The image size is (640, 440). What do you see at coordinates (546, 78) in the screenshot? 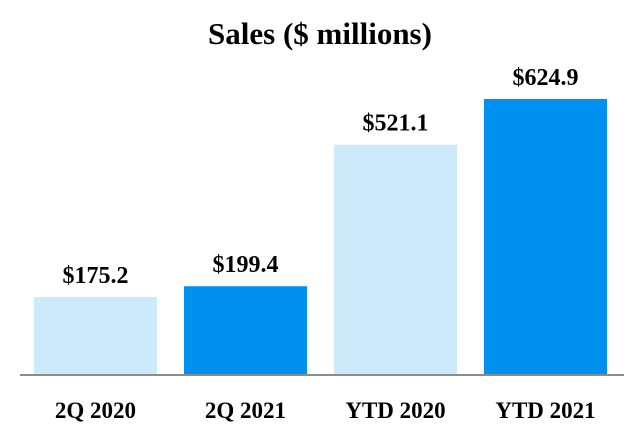
I see `value-label: $624.9` at bounding box center [546, 78].